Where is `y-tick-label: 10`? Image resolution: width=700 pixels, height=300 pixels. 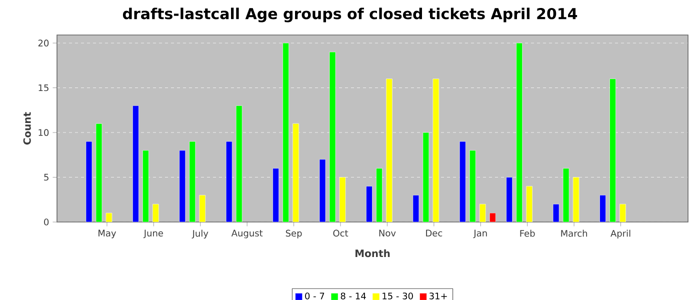 y-tick-label: 10 is located at coordinates (43, 132).